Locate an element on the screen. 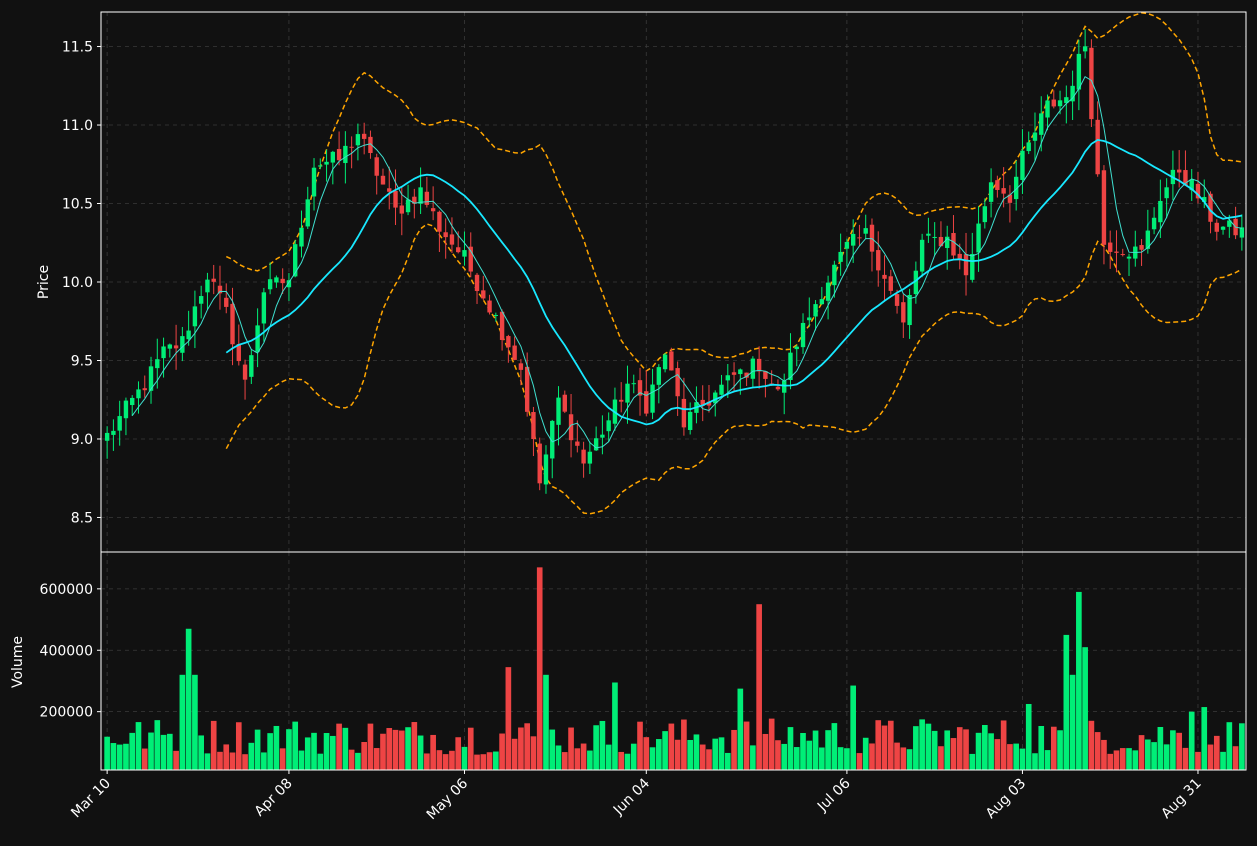 The height and width of the screenshot is (846, 1257). price-tick-label: 9.0 is located at coordinates (82, 440).